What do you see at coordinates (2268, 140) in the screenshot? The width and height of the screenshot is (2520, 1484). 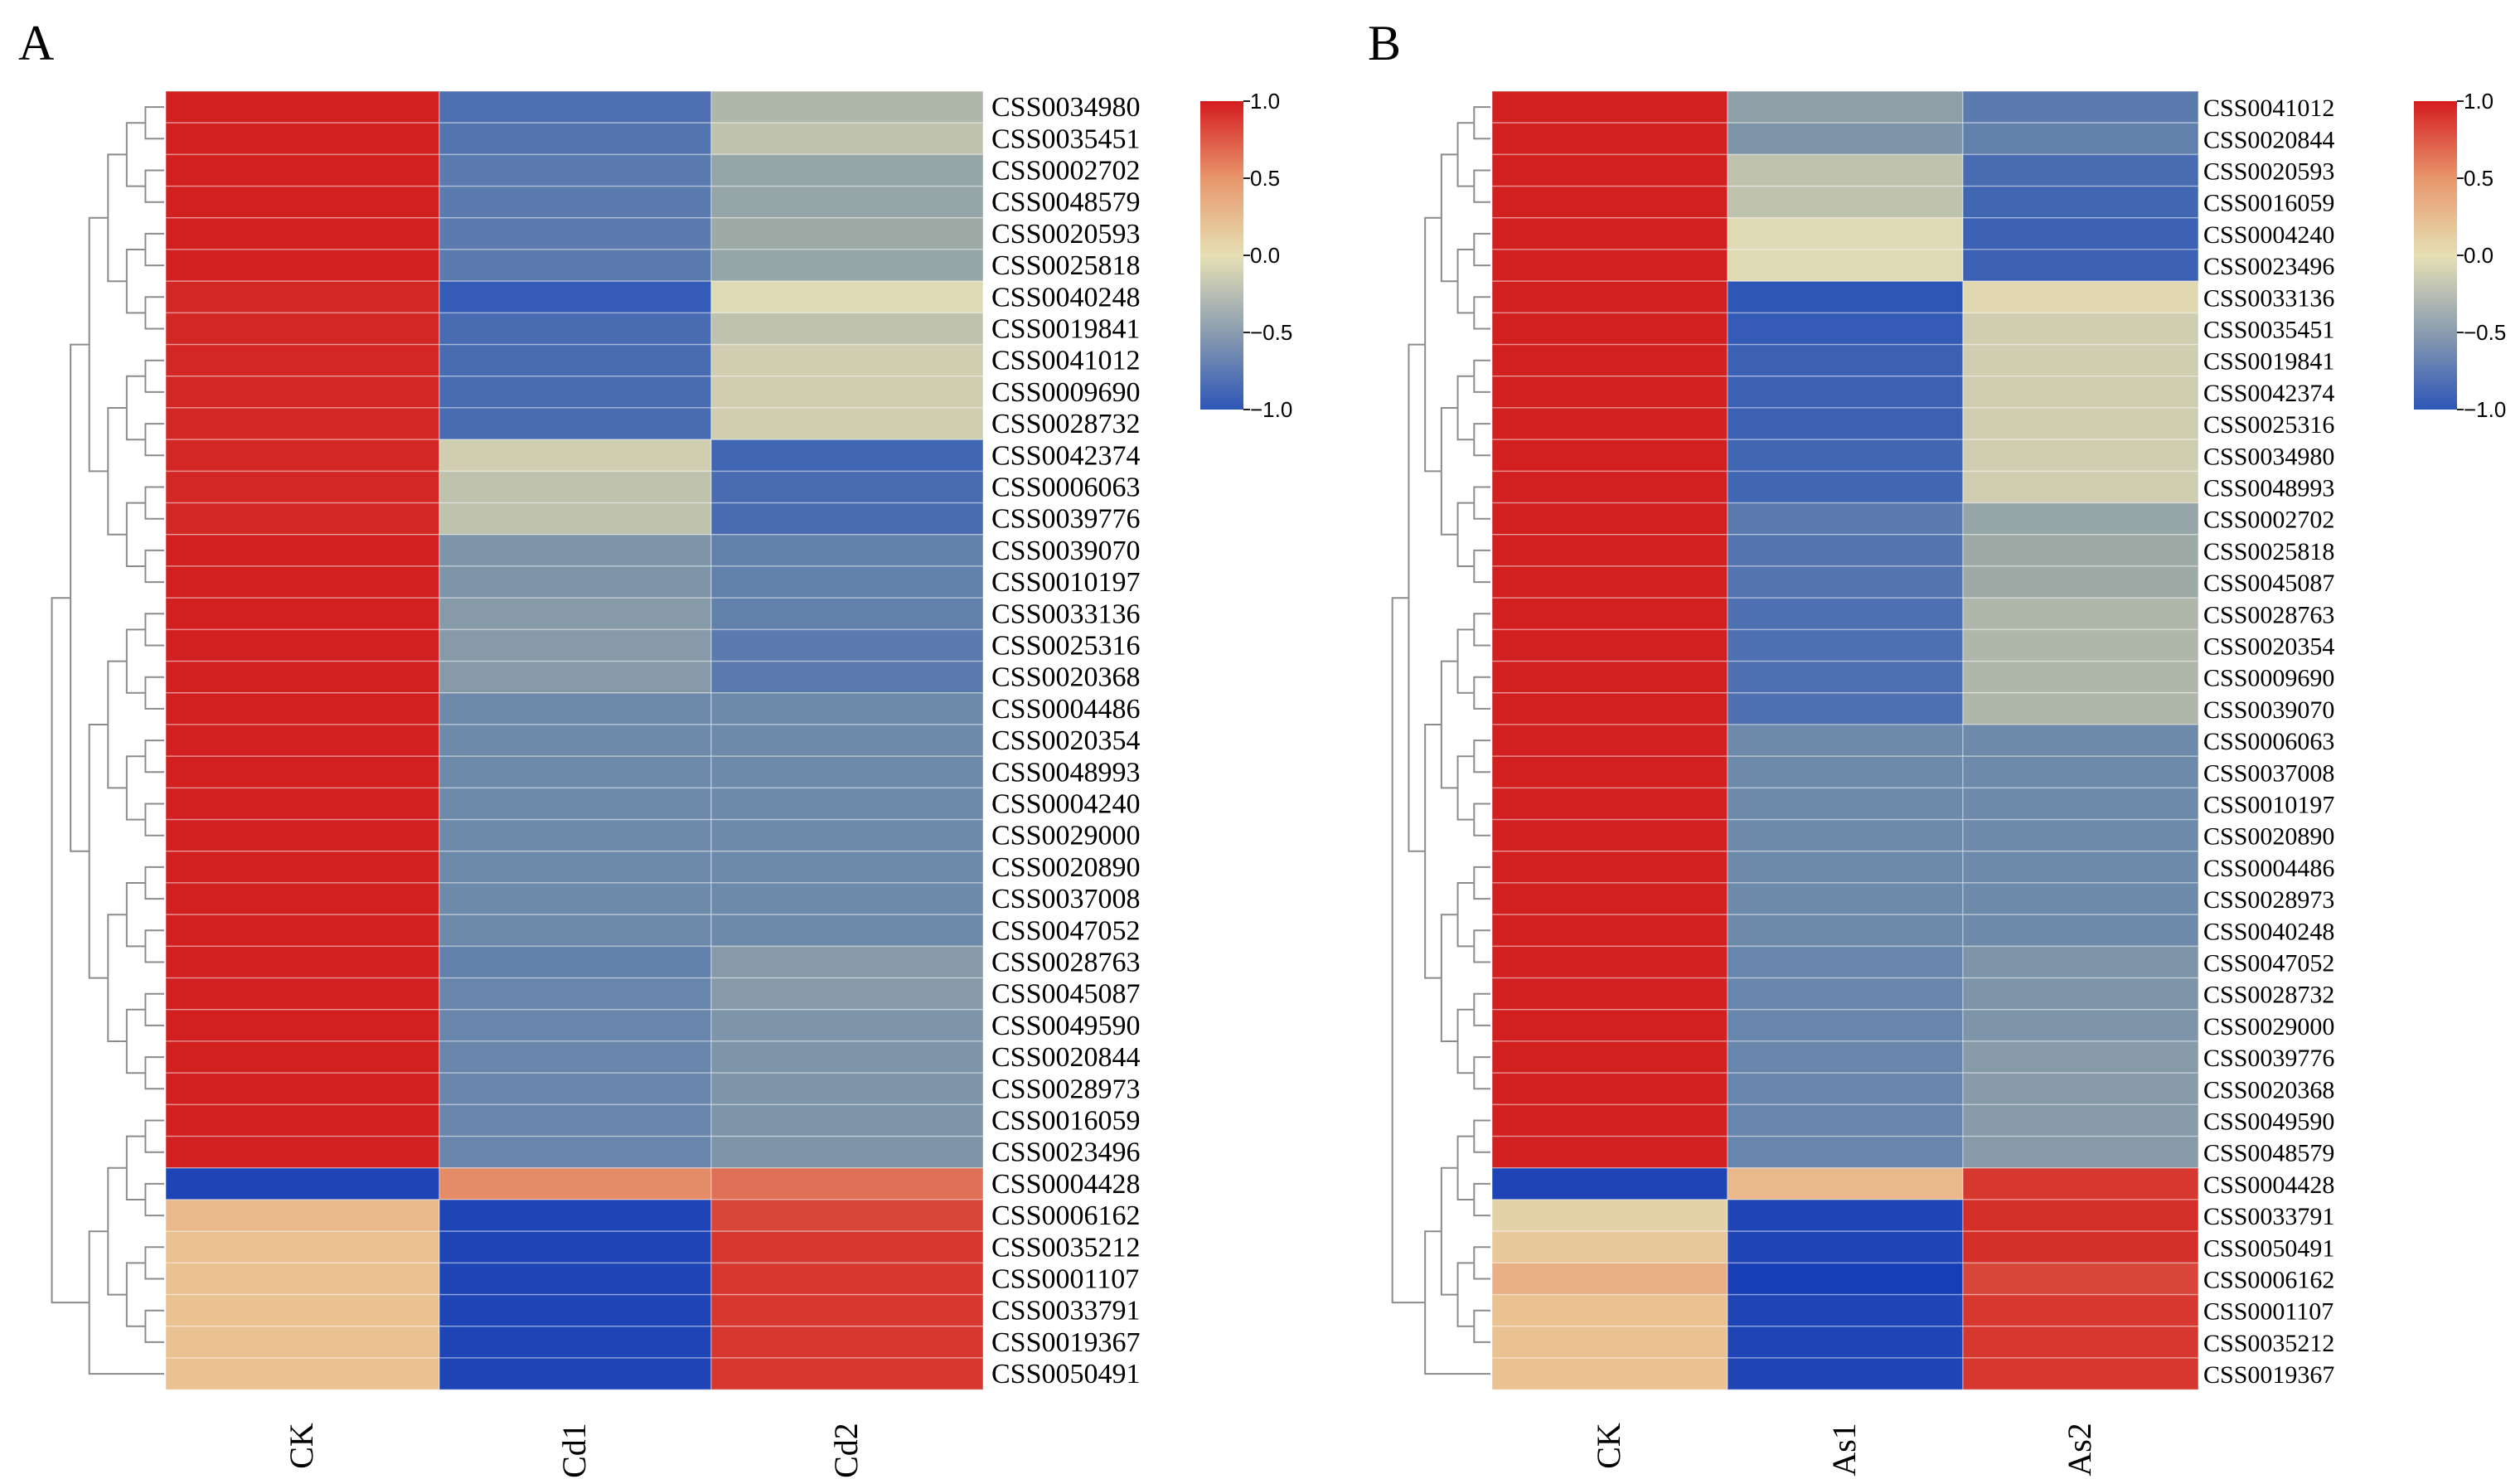 I see `row-label: CSS0020844` at bounding box center [2268, 140].